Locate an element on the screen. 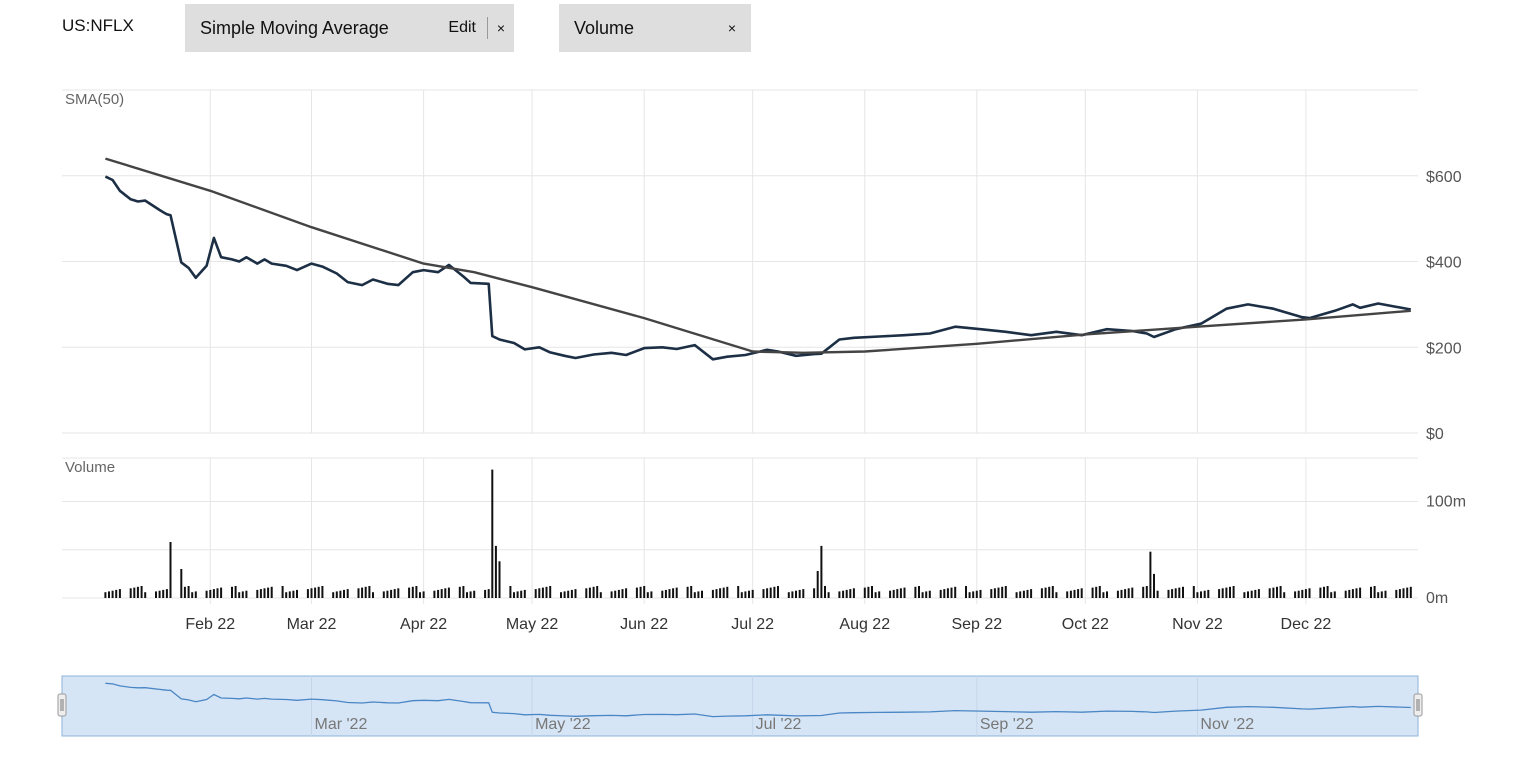 This screenshot has height=757, width=1538. range-navigator: Mar '22 May '22 Jul '22 Sep '22 Nov '22 is located at coordinates (740, 706).